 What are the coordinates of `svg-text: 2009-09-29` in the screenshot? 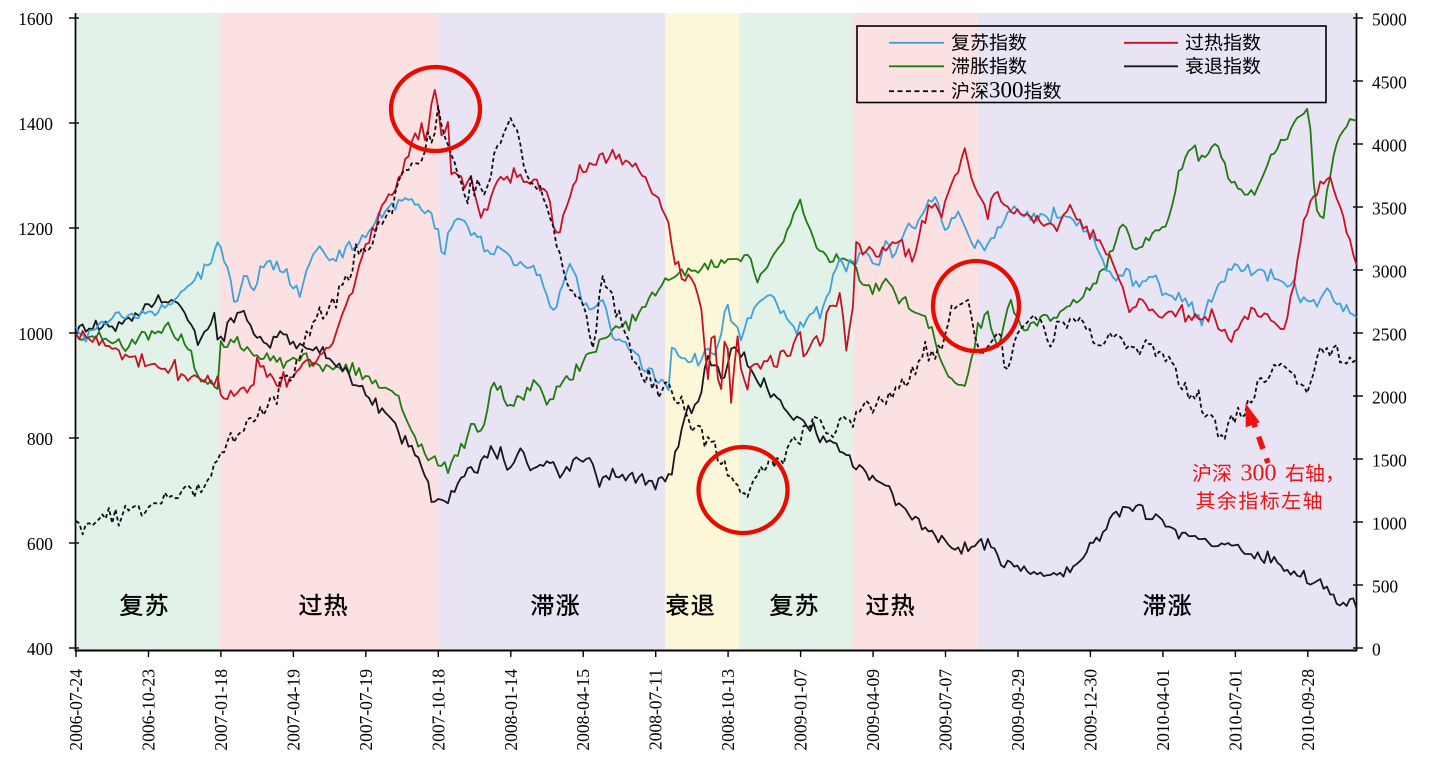 It's located at (1018, 710).